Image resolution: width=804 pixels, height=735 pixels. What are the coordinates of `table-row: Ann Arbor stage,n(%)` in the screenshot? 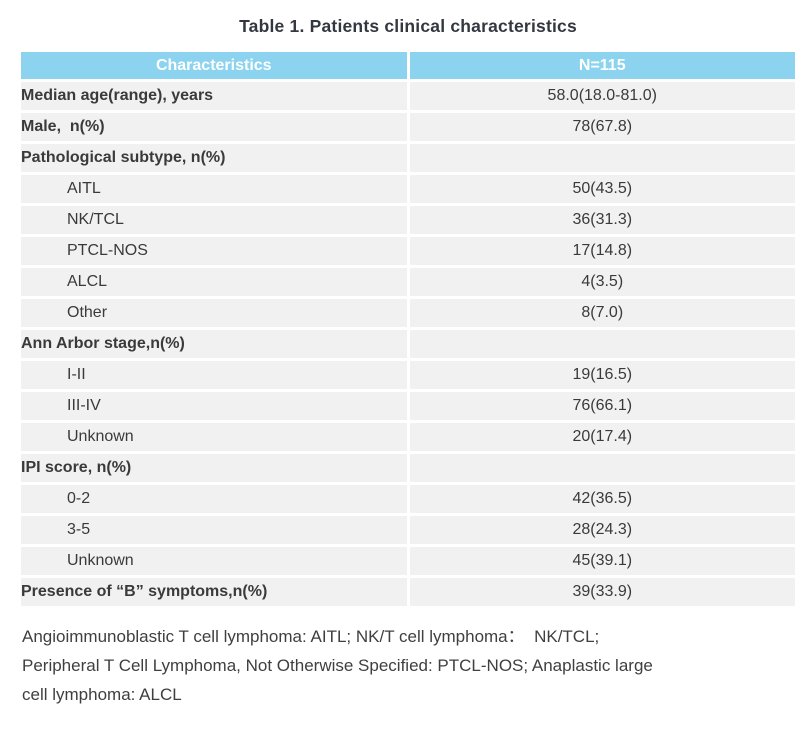 It's located at (408, 344).